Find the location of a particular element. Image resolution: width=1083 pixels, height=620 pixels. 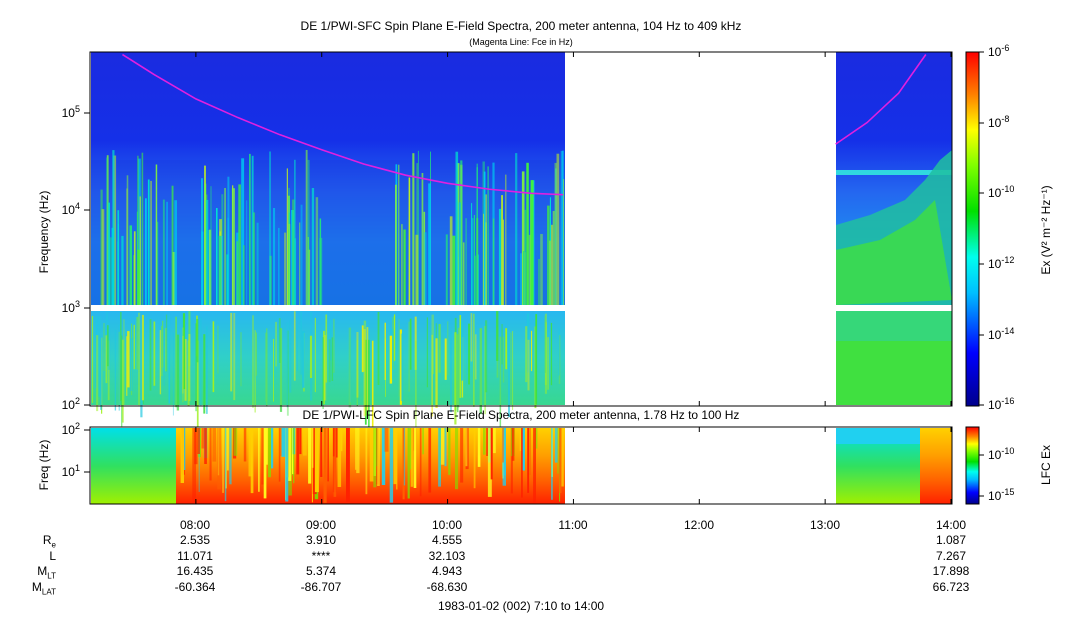

top-ytick-10000: 104 is located at coordinates (70, 209).